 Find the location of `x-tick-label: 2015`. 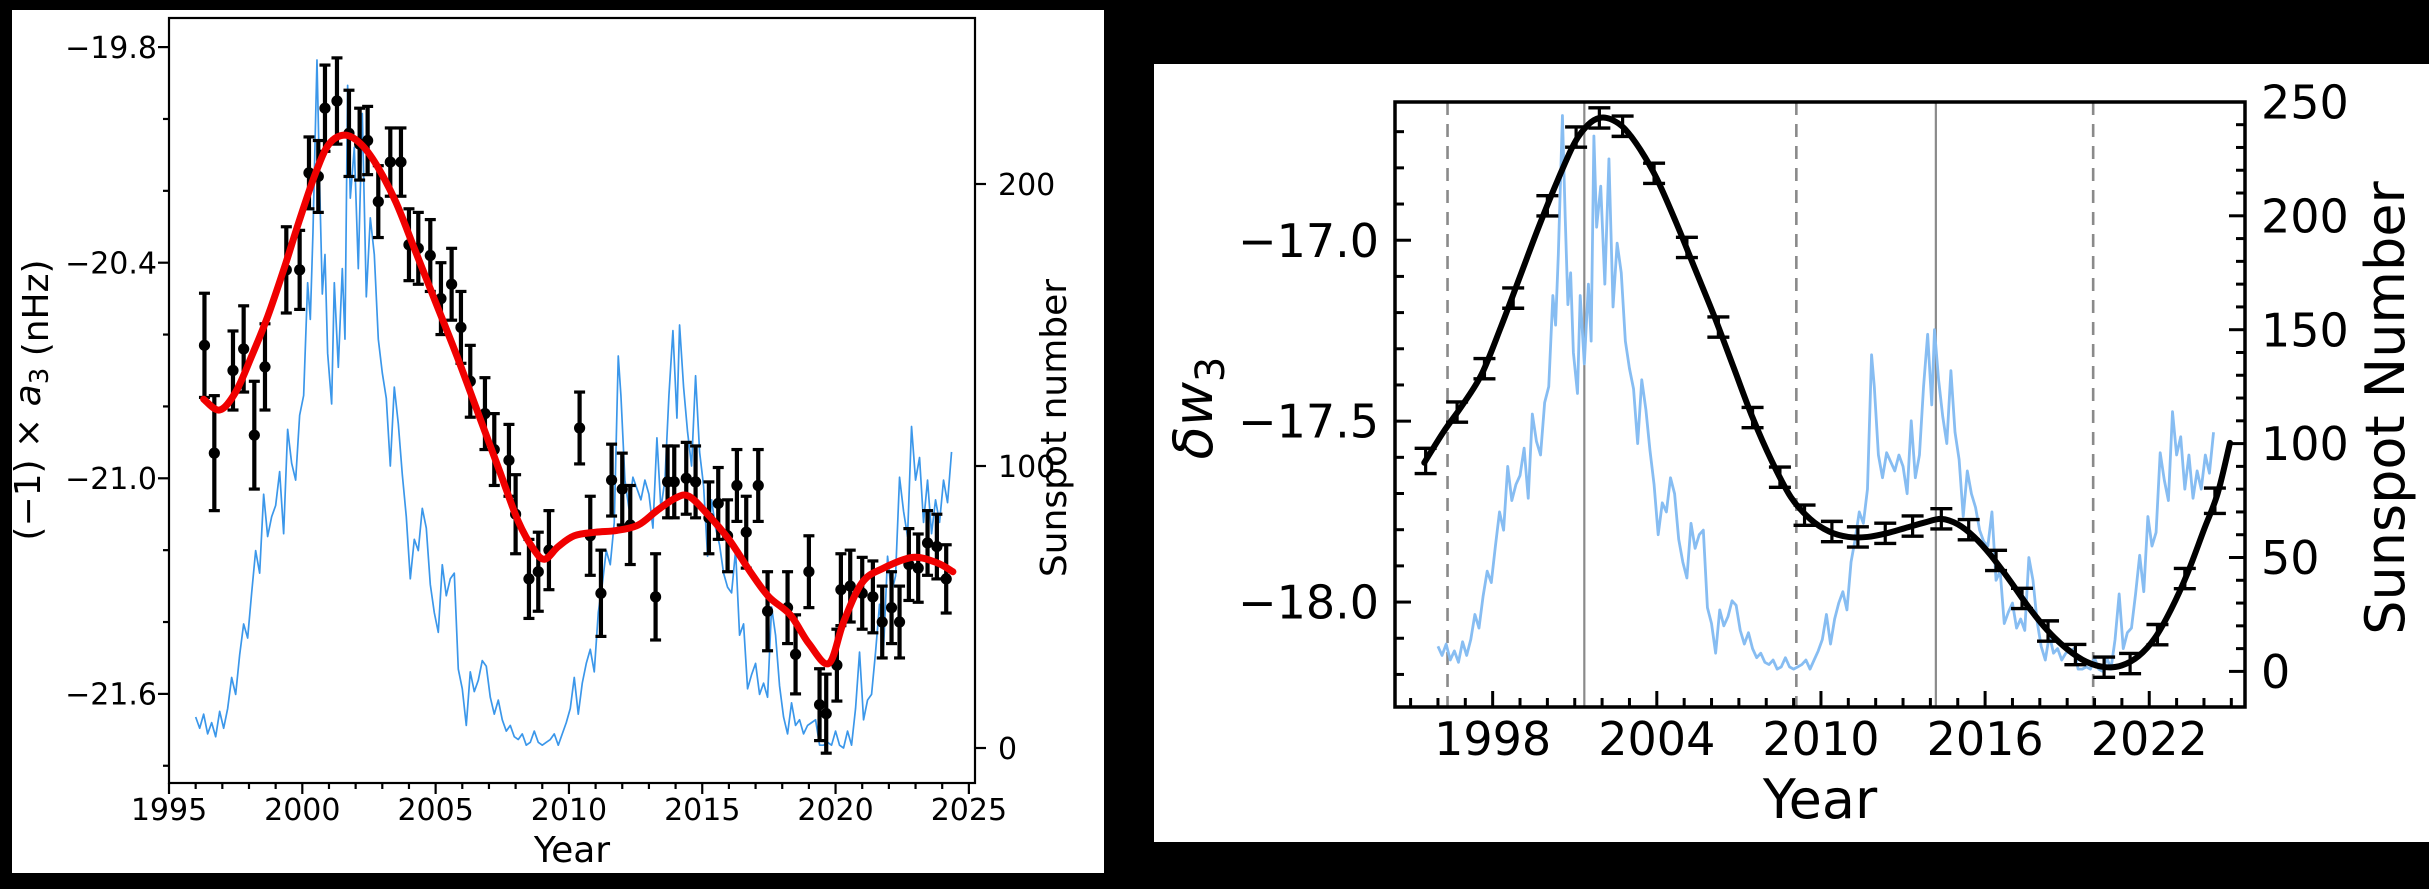

x-tick-label: 2015 is located at coordinates (702, 810).